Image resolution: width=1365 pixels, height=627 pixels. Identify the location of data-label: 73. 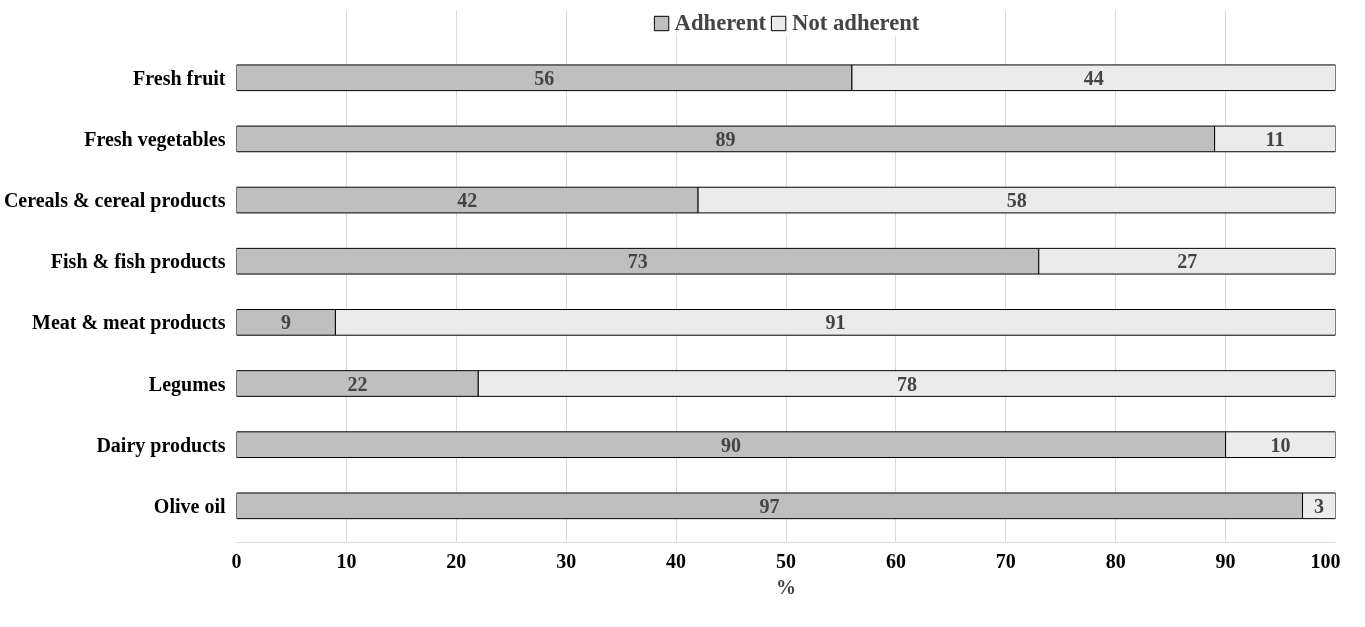
(637, 261).